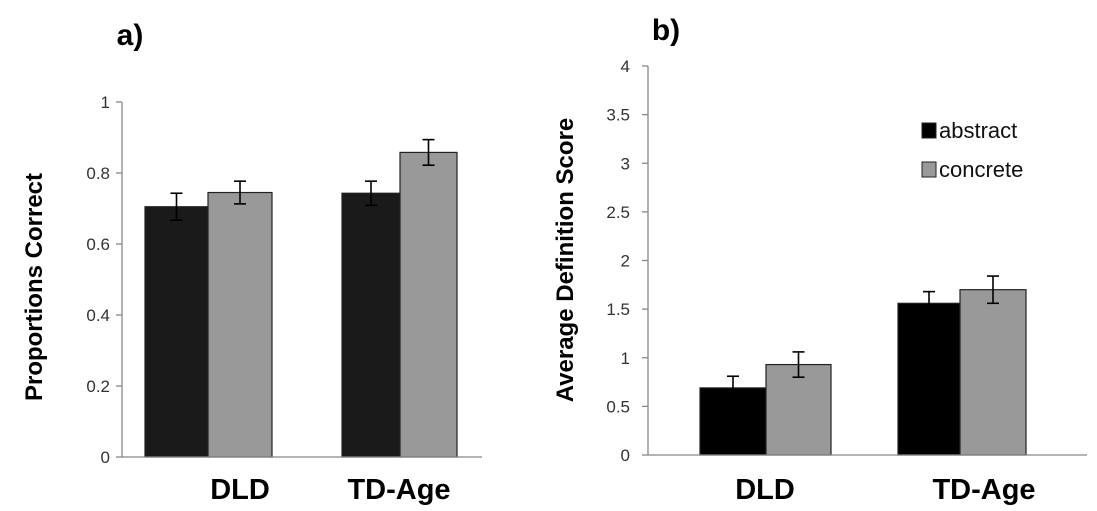 This screenshot has height=511, width=1097. Describe the element at coordinates (98, 244) in the screenshot. I see `y-tick-label: 0.6` at that location.